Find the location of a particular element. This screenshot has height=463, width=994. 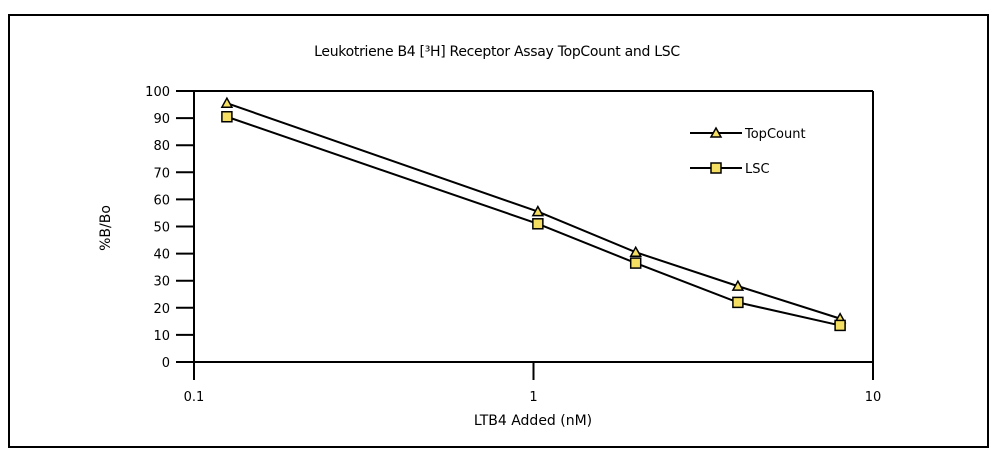

legend-label: LSC is located at coordinates (757, 169).